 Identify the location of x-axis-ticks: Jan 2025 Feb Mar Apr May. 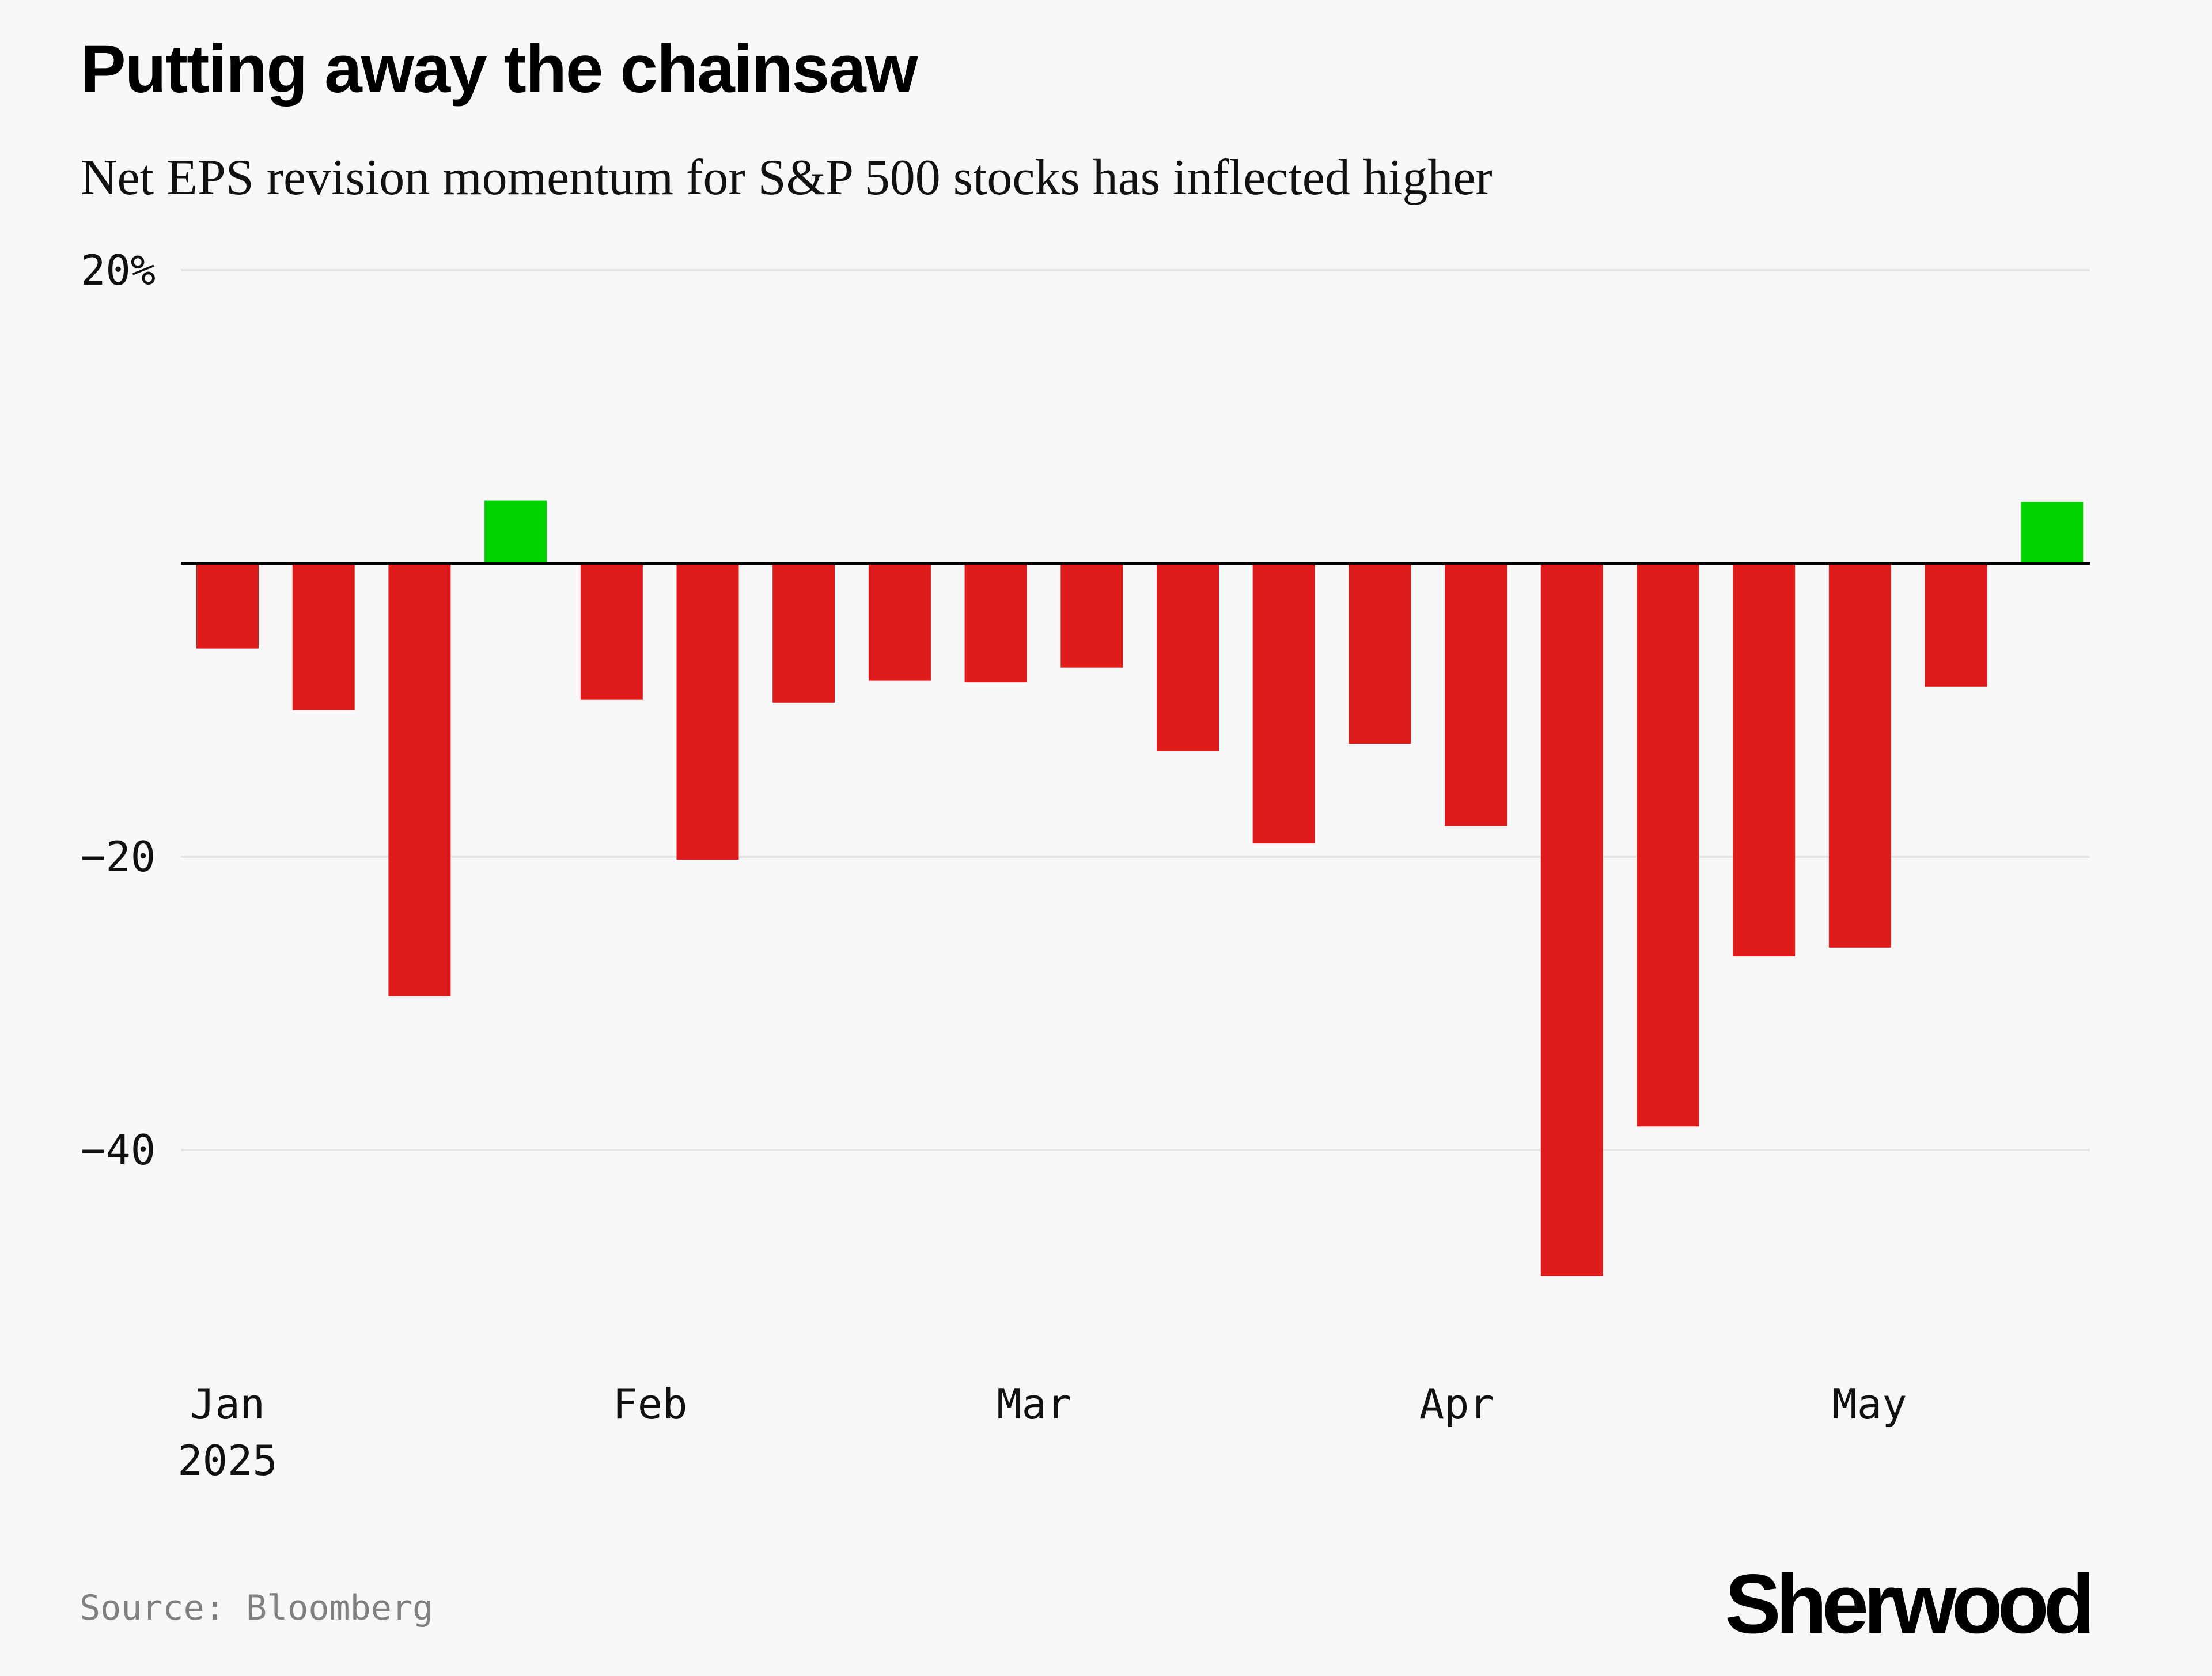
(1042, 1432).